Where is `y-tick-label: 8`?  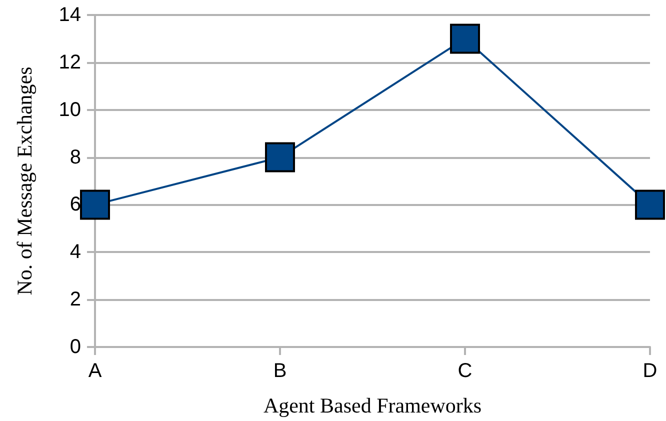
y-tick-label: 8 is located at coordinates (75, 157).